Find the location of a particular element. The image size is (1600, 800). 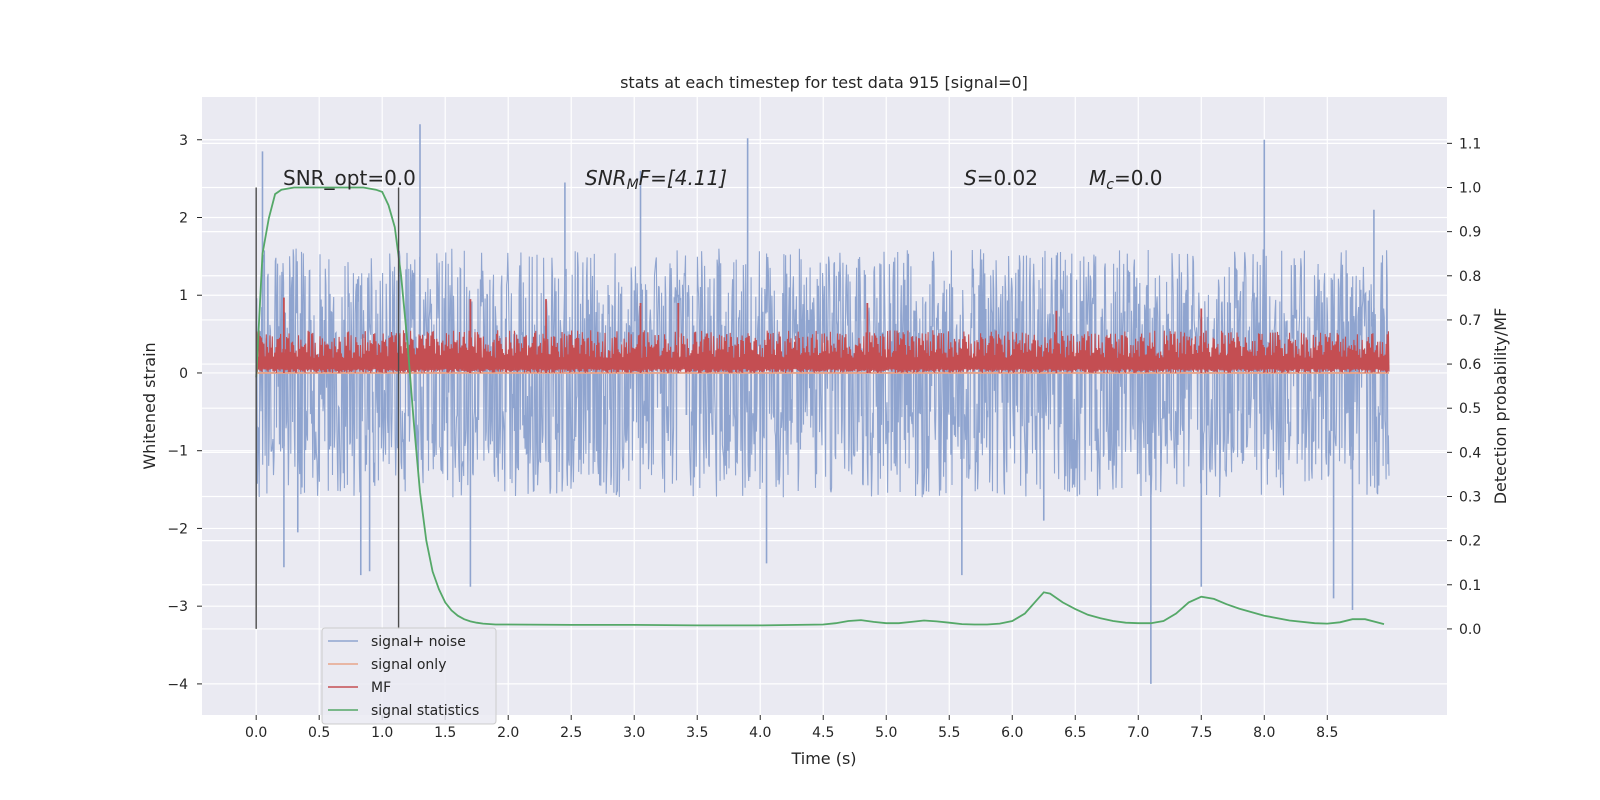

x-tick-label-15: 7.5 is located at coordinates (1201, 733).